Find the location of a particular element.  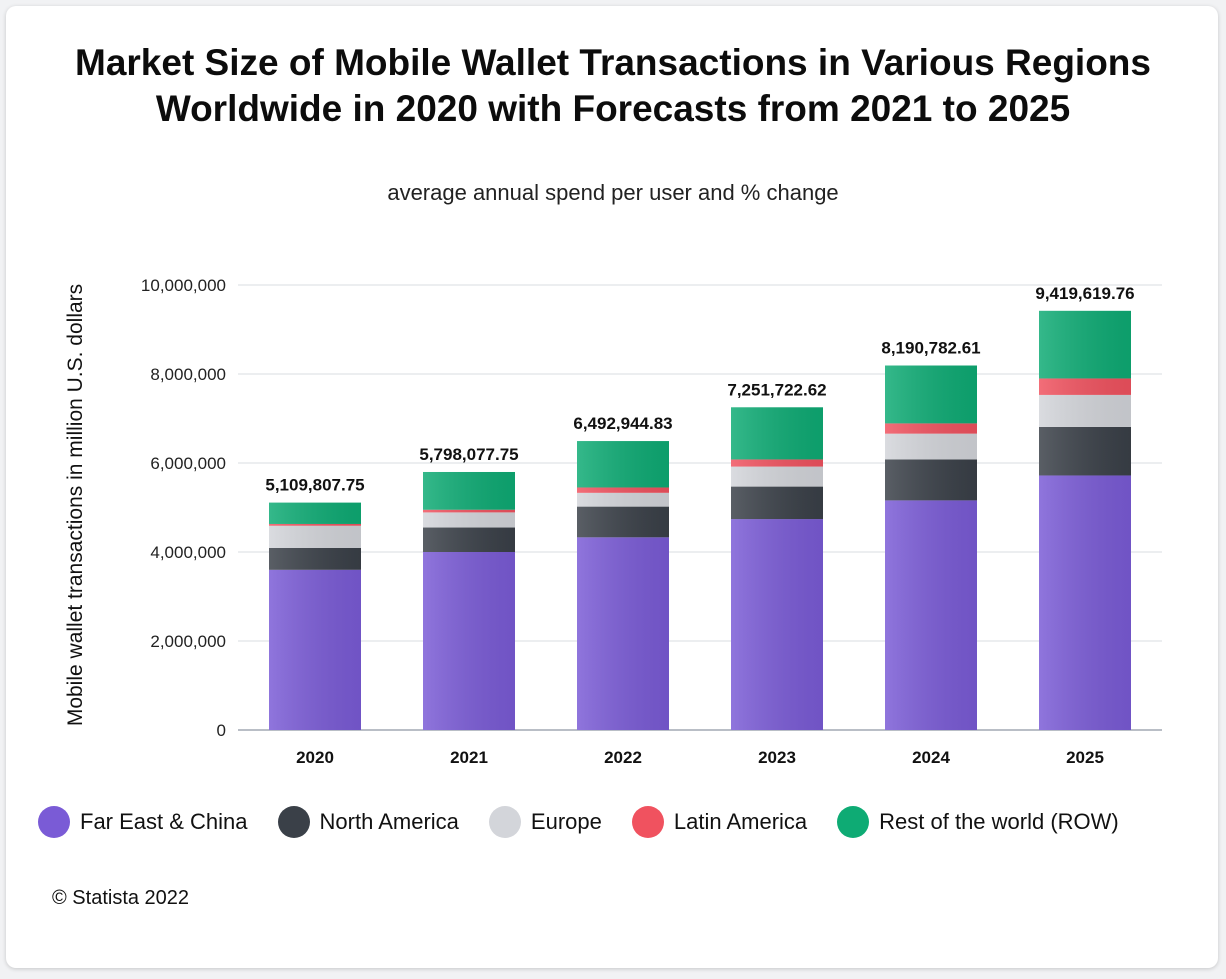

x-tick-label: 2021 is located at coordinates (469, 757).